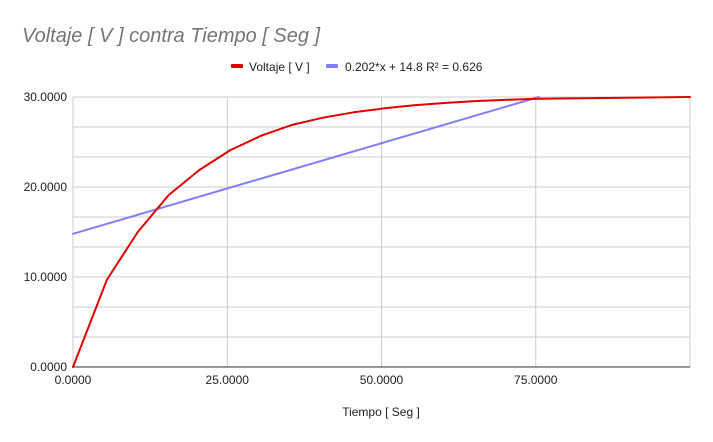 This screenshot has height=442, width=713. Describe the element at coordinates (46, 187) in the screenshot. I see `y-tick-label: 20.0000` at that location.